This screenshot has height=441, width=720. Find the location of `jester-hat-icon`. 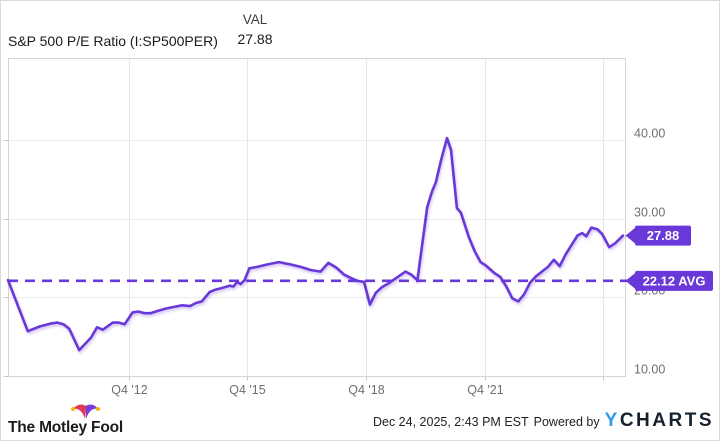

jester-hat-icon is located at coordinates (85, 411).